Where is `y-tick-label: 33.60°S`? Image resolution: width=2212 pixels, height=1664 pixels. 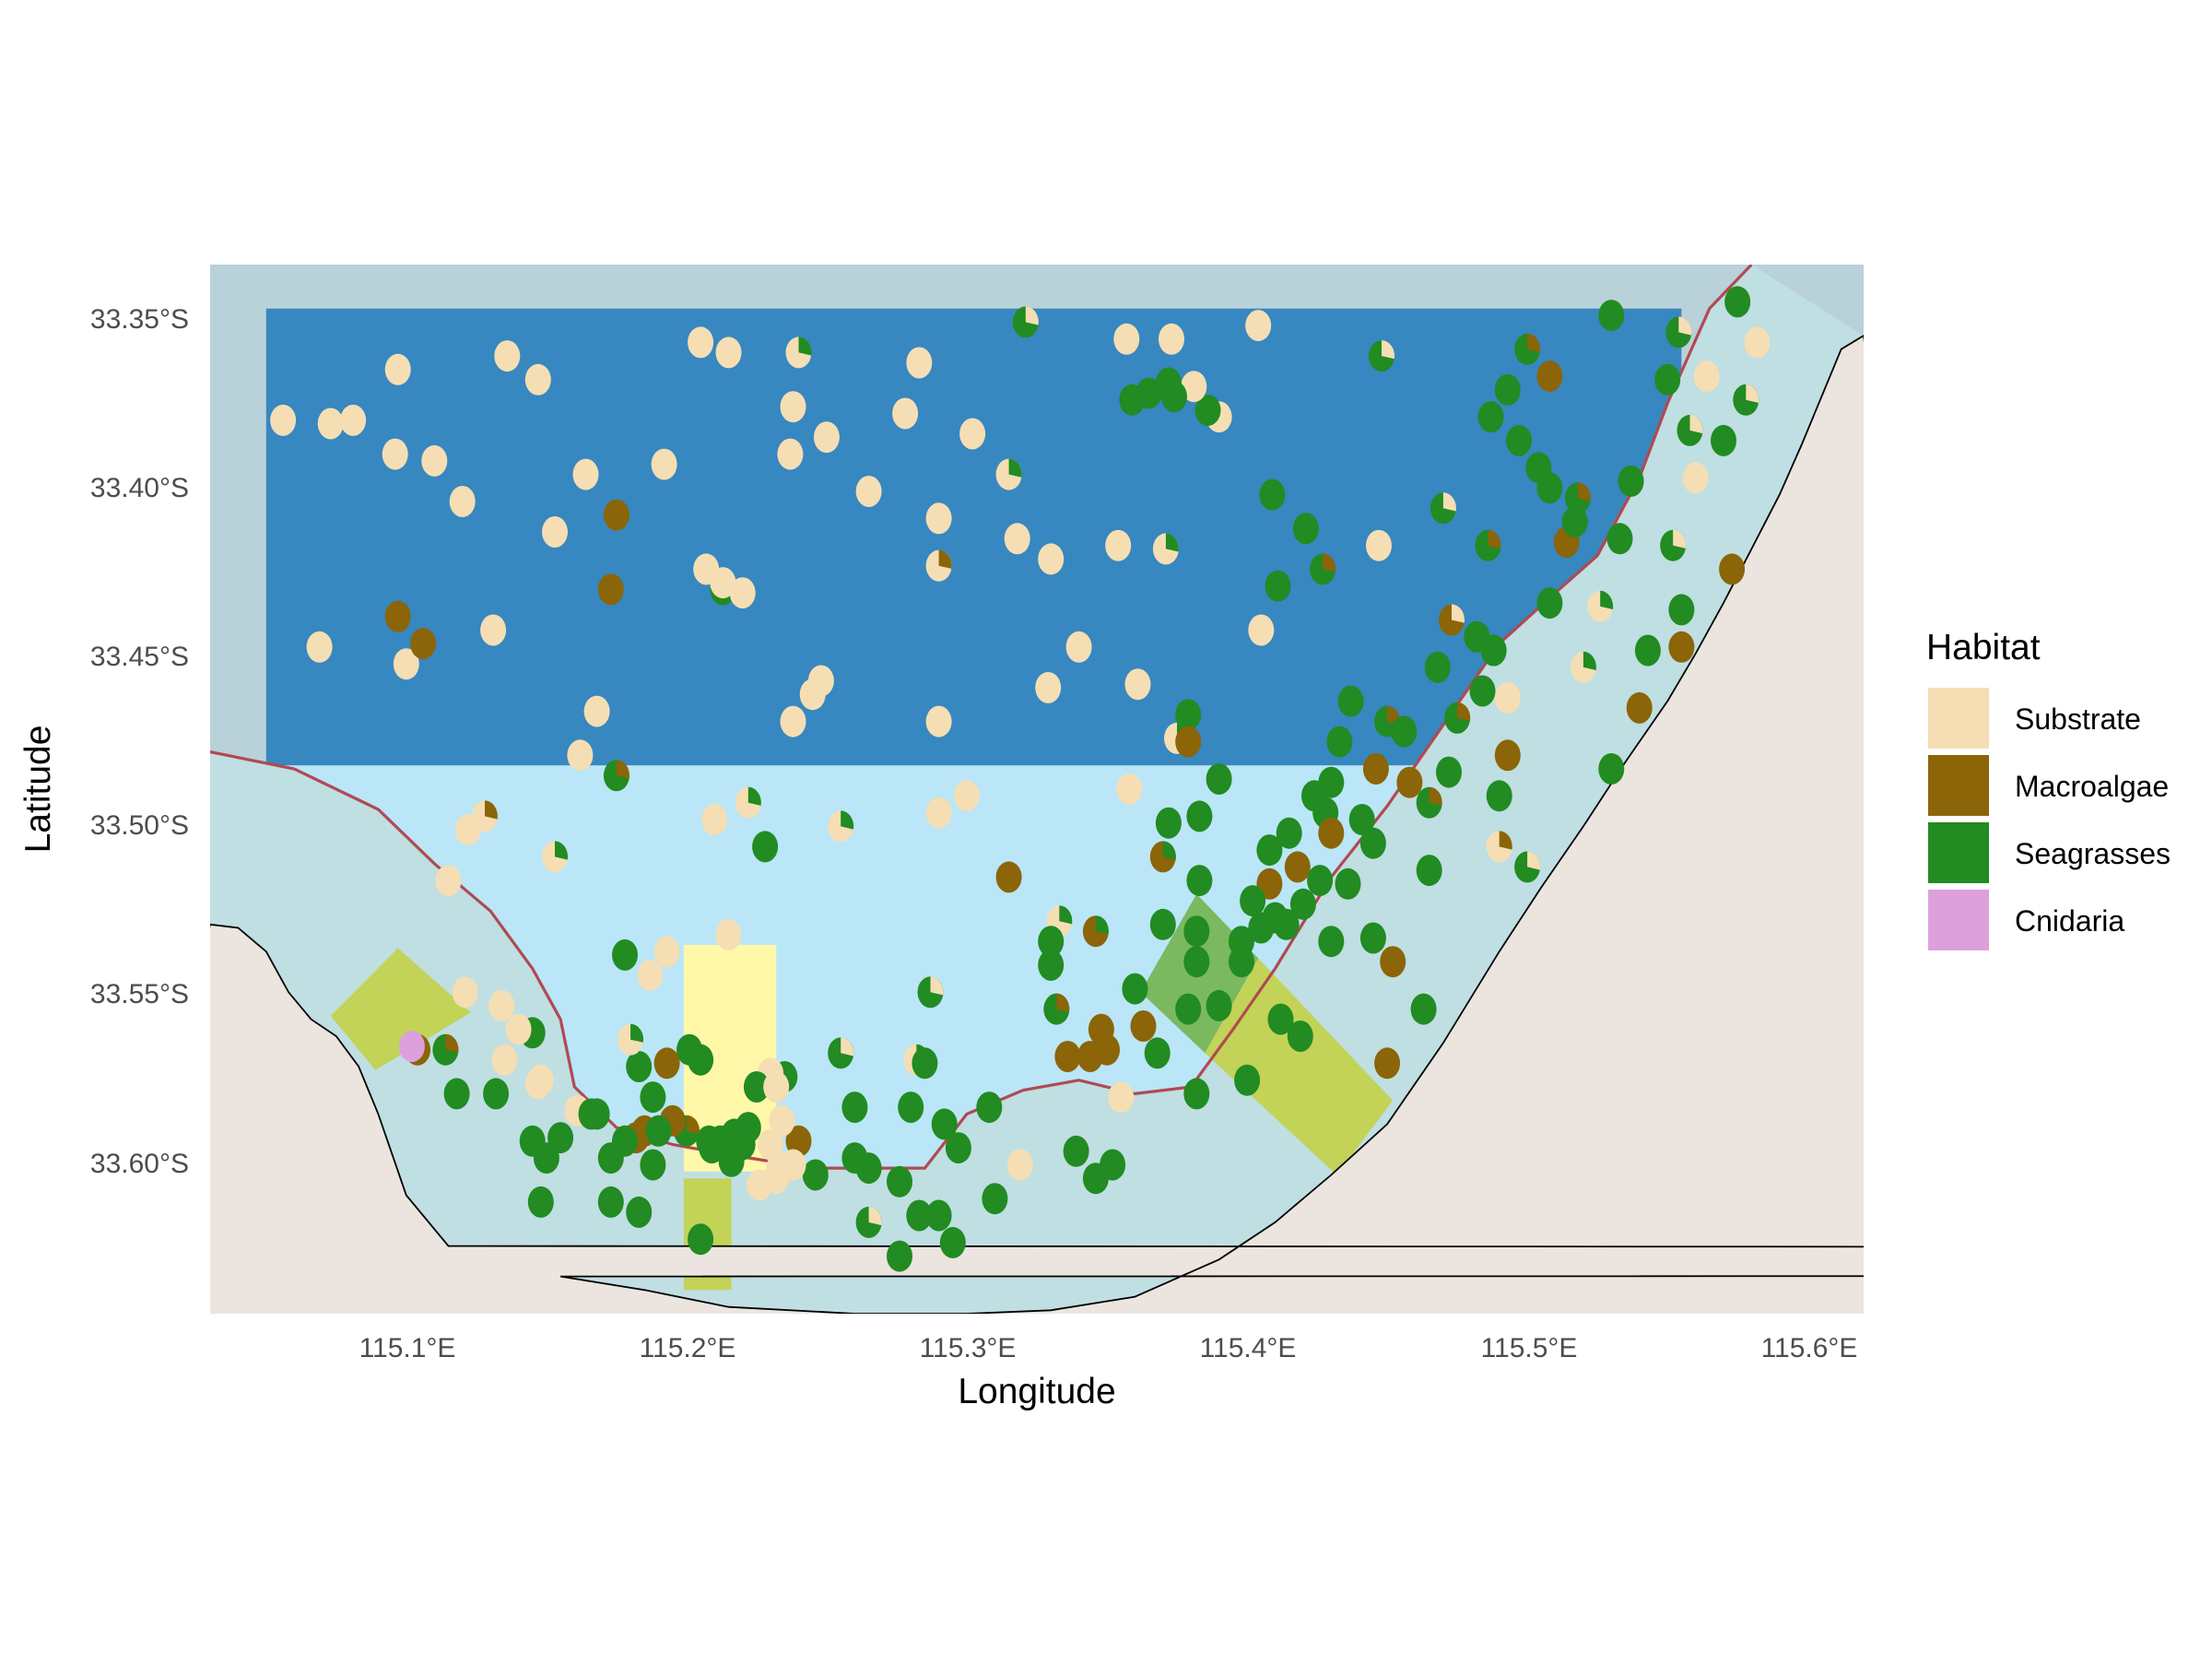
y-tick-label: 33.60°S is located at coordinates (139, 1164).